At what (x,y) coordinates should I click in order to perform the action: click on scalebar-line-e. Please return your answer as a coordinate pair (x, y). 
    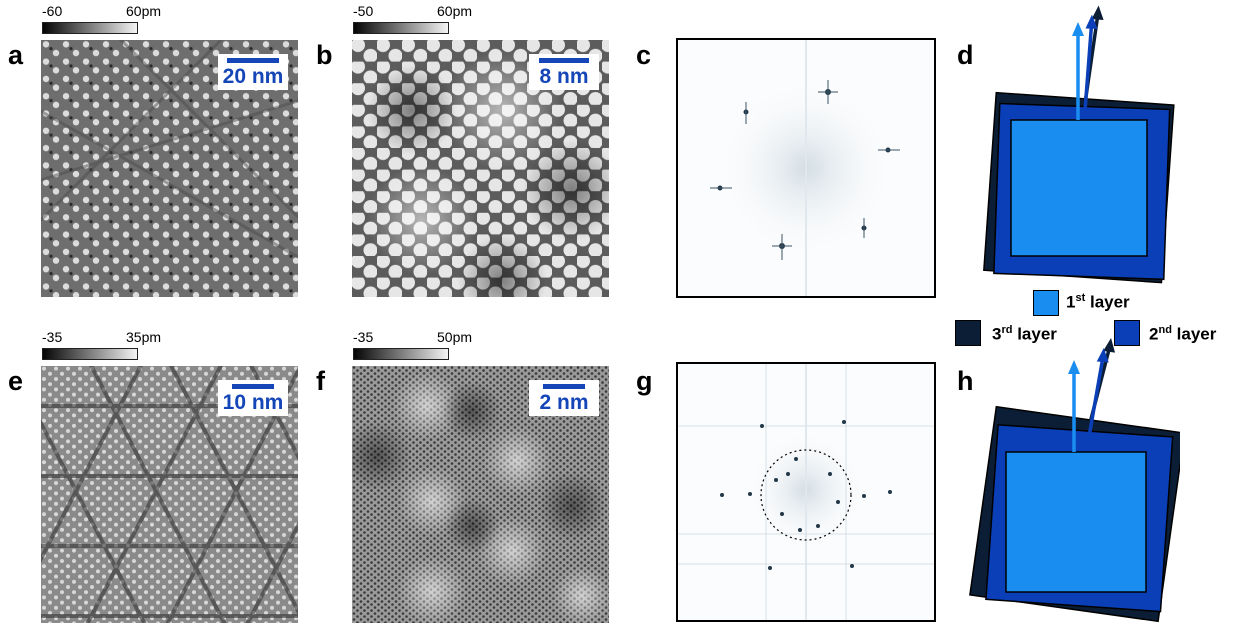
    Looking at the image, I should click on (253, 386).